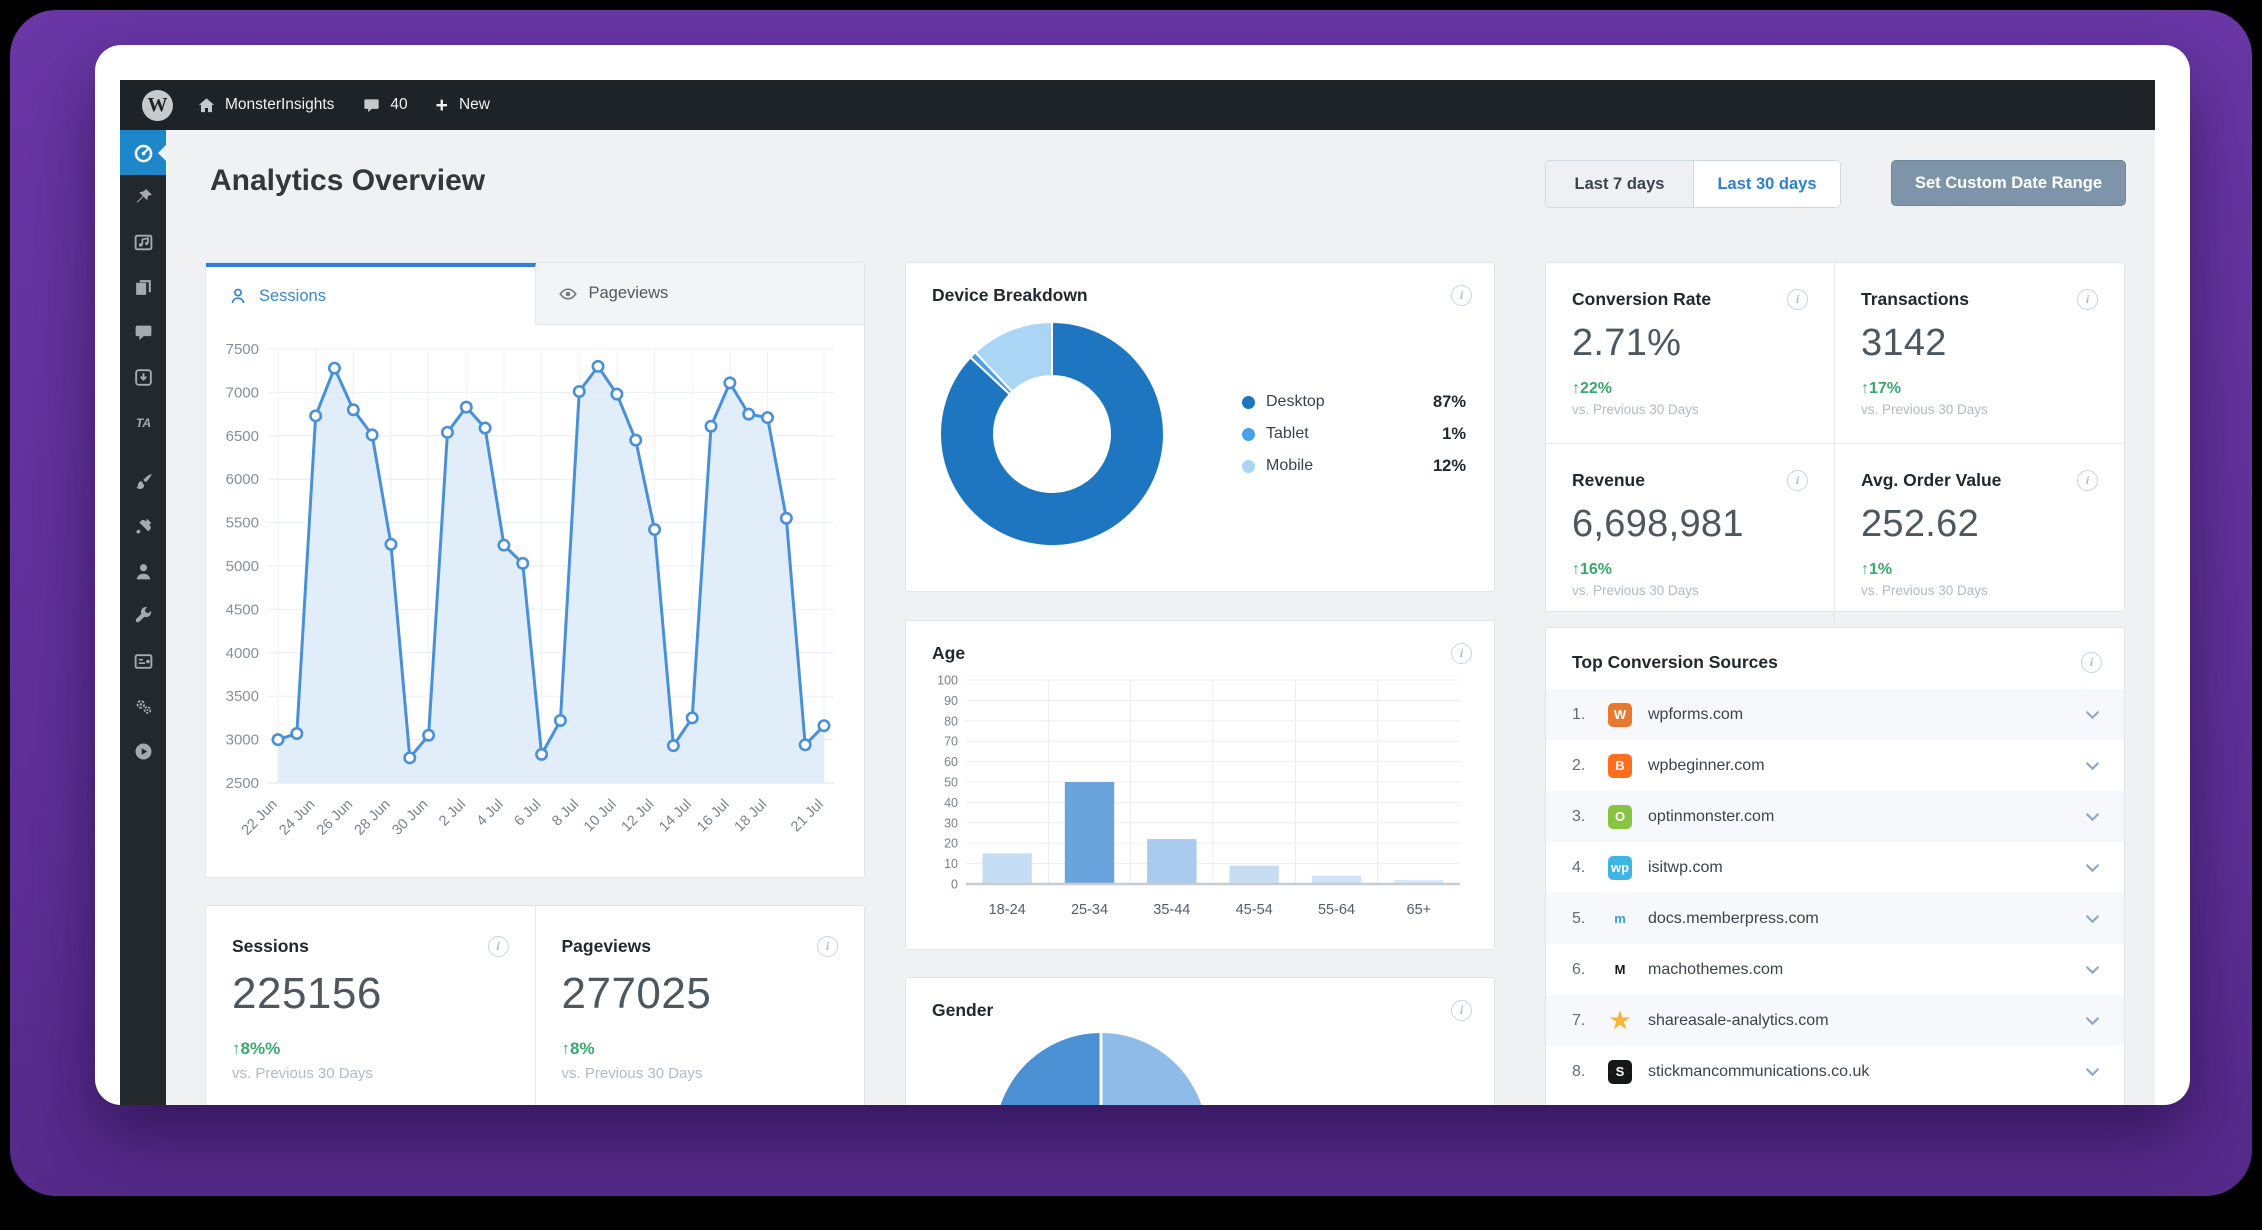  I want to click on stat-value: 277025, so click(636, 993).